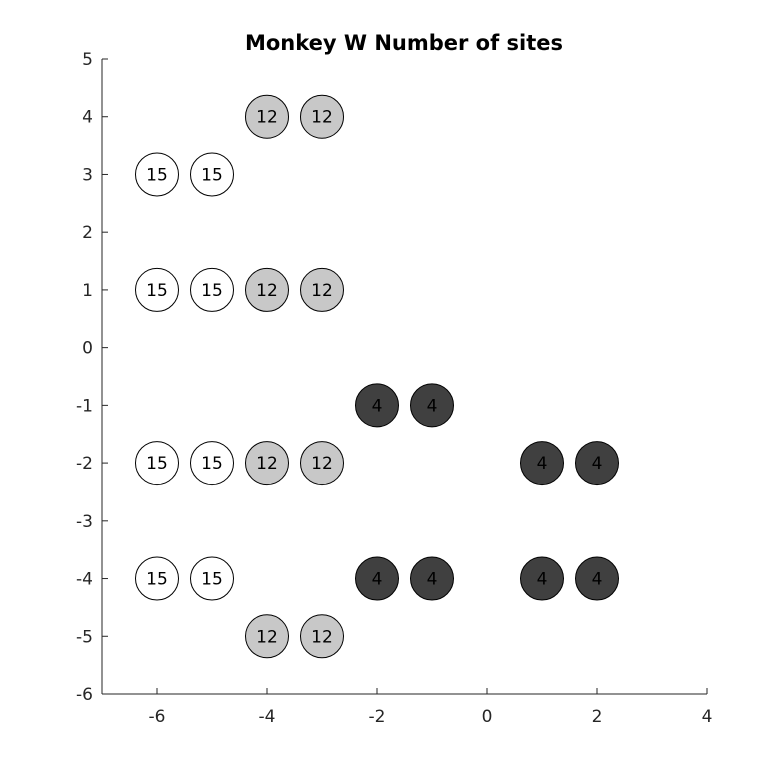 This screenshot has width=781, height=781. What do you see at coordinates (87, 349) in the screenshot?
I see `y-tick-label: 0` at bounding box center [87, 349].